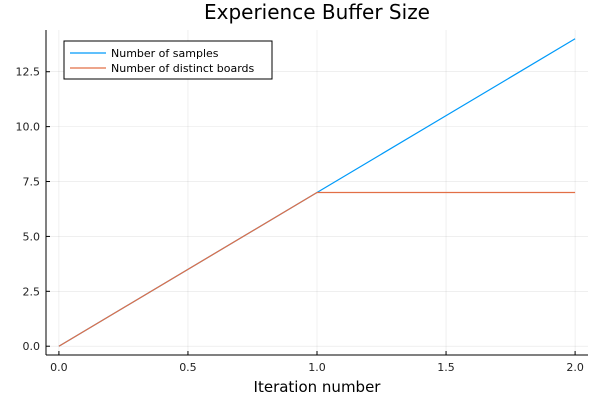 This screenshot has width=600, height=400. Describe the element at coordinates (318, 387) in the screenshot. I see `x-axis-title: Iteration number` at that location.